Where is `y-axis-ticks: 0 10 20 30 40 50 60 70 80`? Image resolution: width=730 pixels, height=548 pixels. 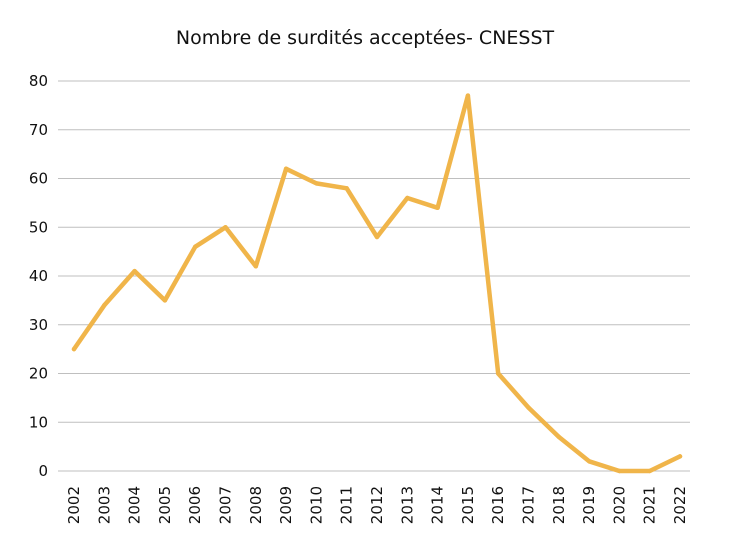 y-axis-ticks: 0 10 20 30 40 50 60 70 80 is located at coordinates (38, 276).